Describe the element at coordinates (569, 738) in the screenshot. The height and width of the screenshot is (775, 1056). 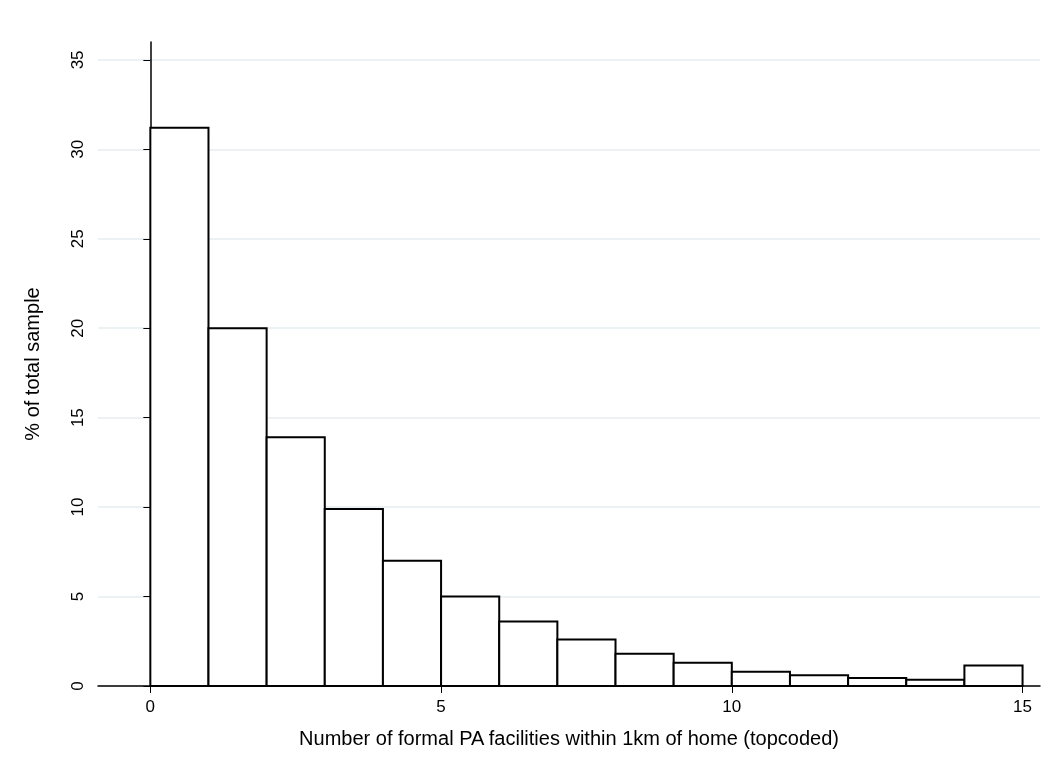
I see `x-axis-title: Number of formal PA facilities within 1km of home (topcoded)` at that location.